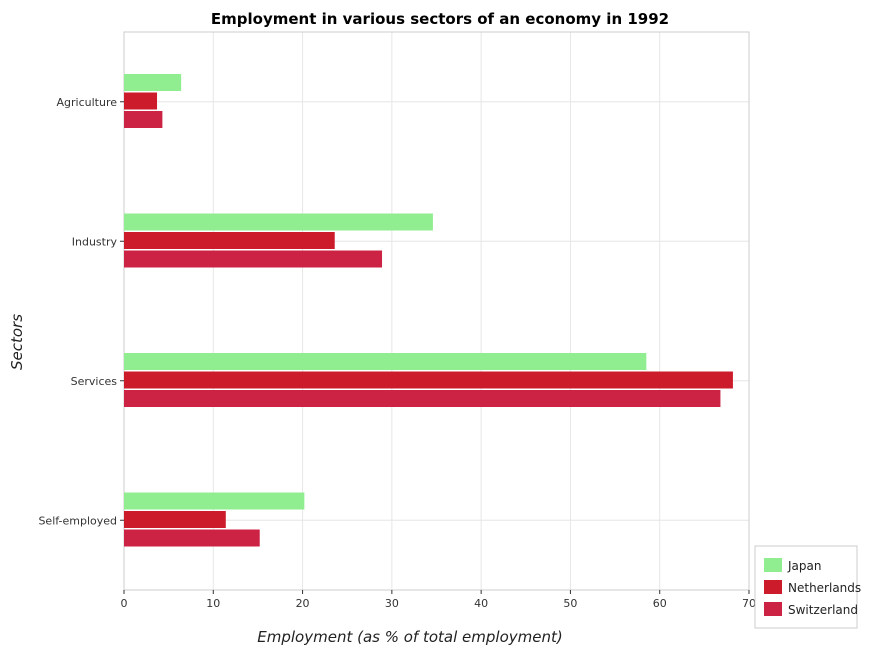 Image resolution: width=870 pixels, height=650 pixels. What do you see at coordinates (77, 520) in the screenshot?
I see `y-tick-label: Self-employed` at bounding box center [77, 520].